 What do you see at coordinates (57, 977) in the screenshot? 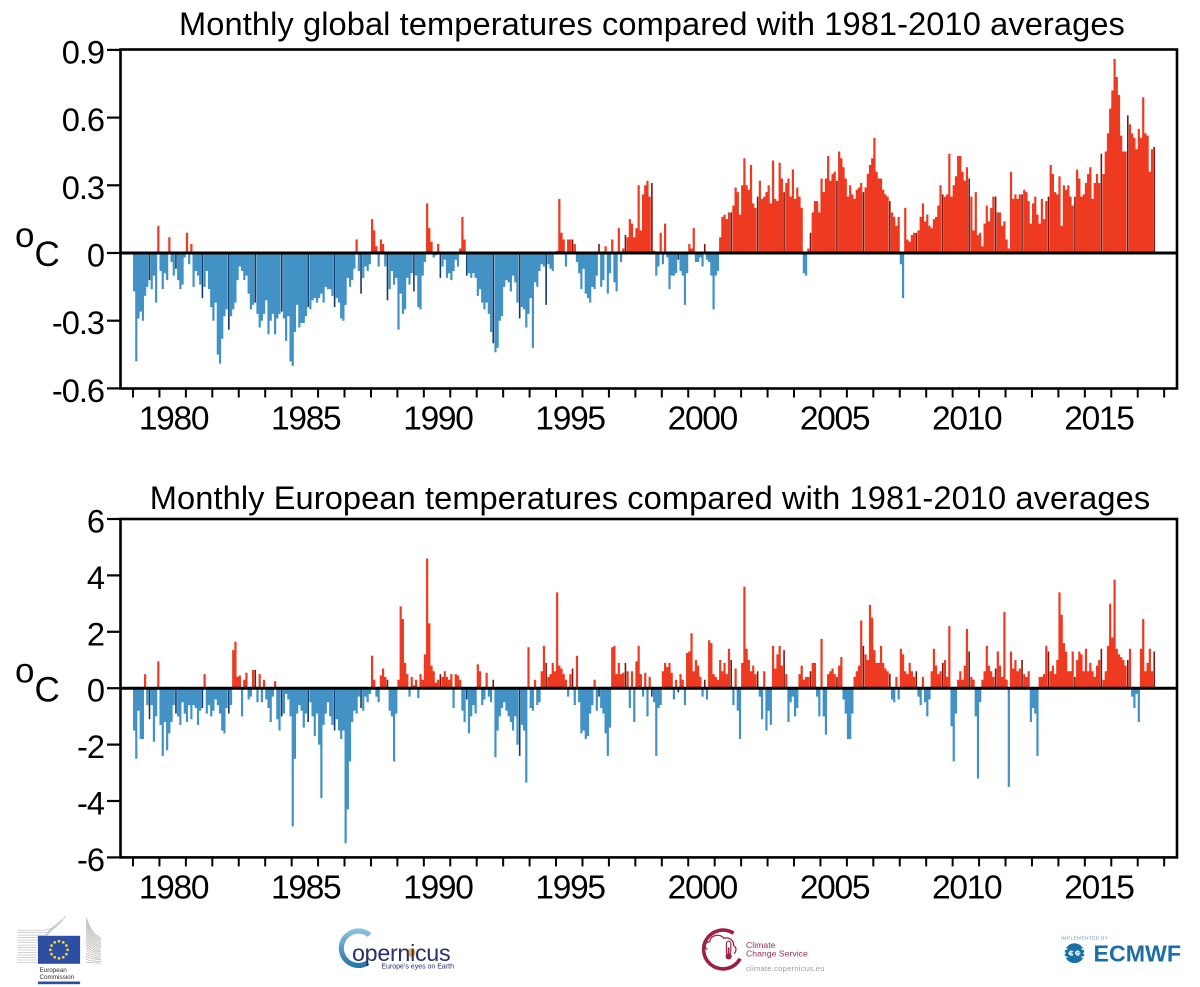
I see `svg-text: Commission` at bounding box center [57, 977].